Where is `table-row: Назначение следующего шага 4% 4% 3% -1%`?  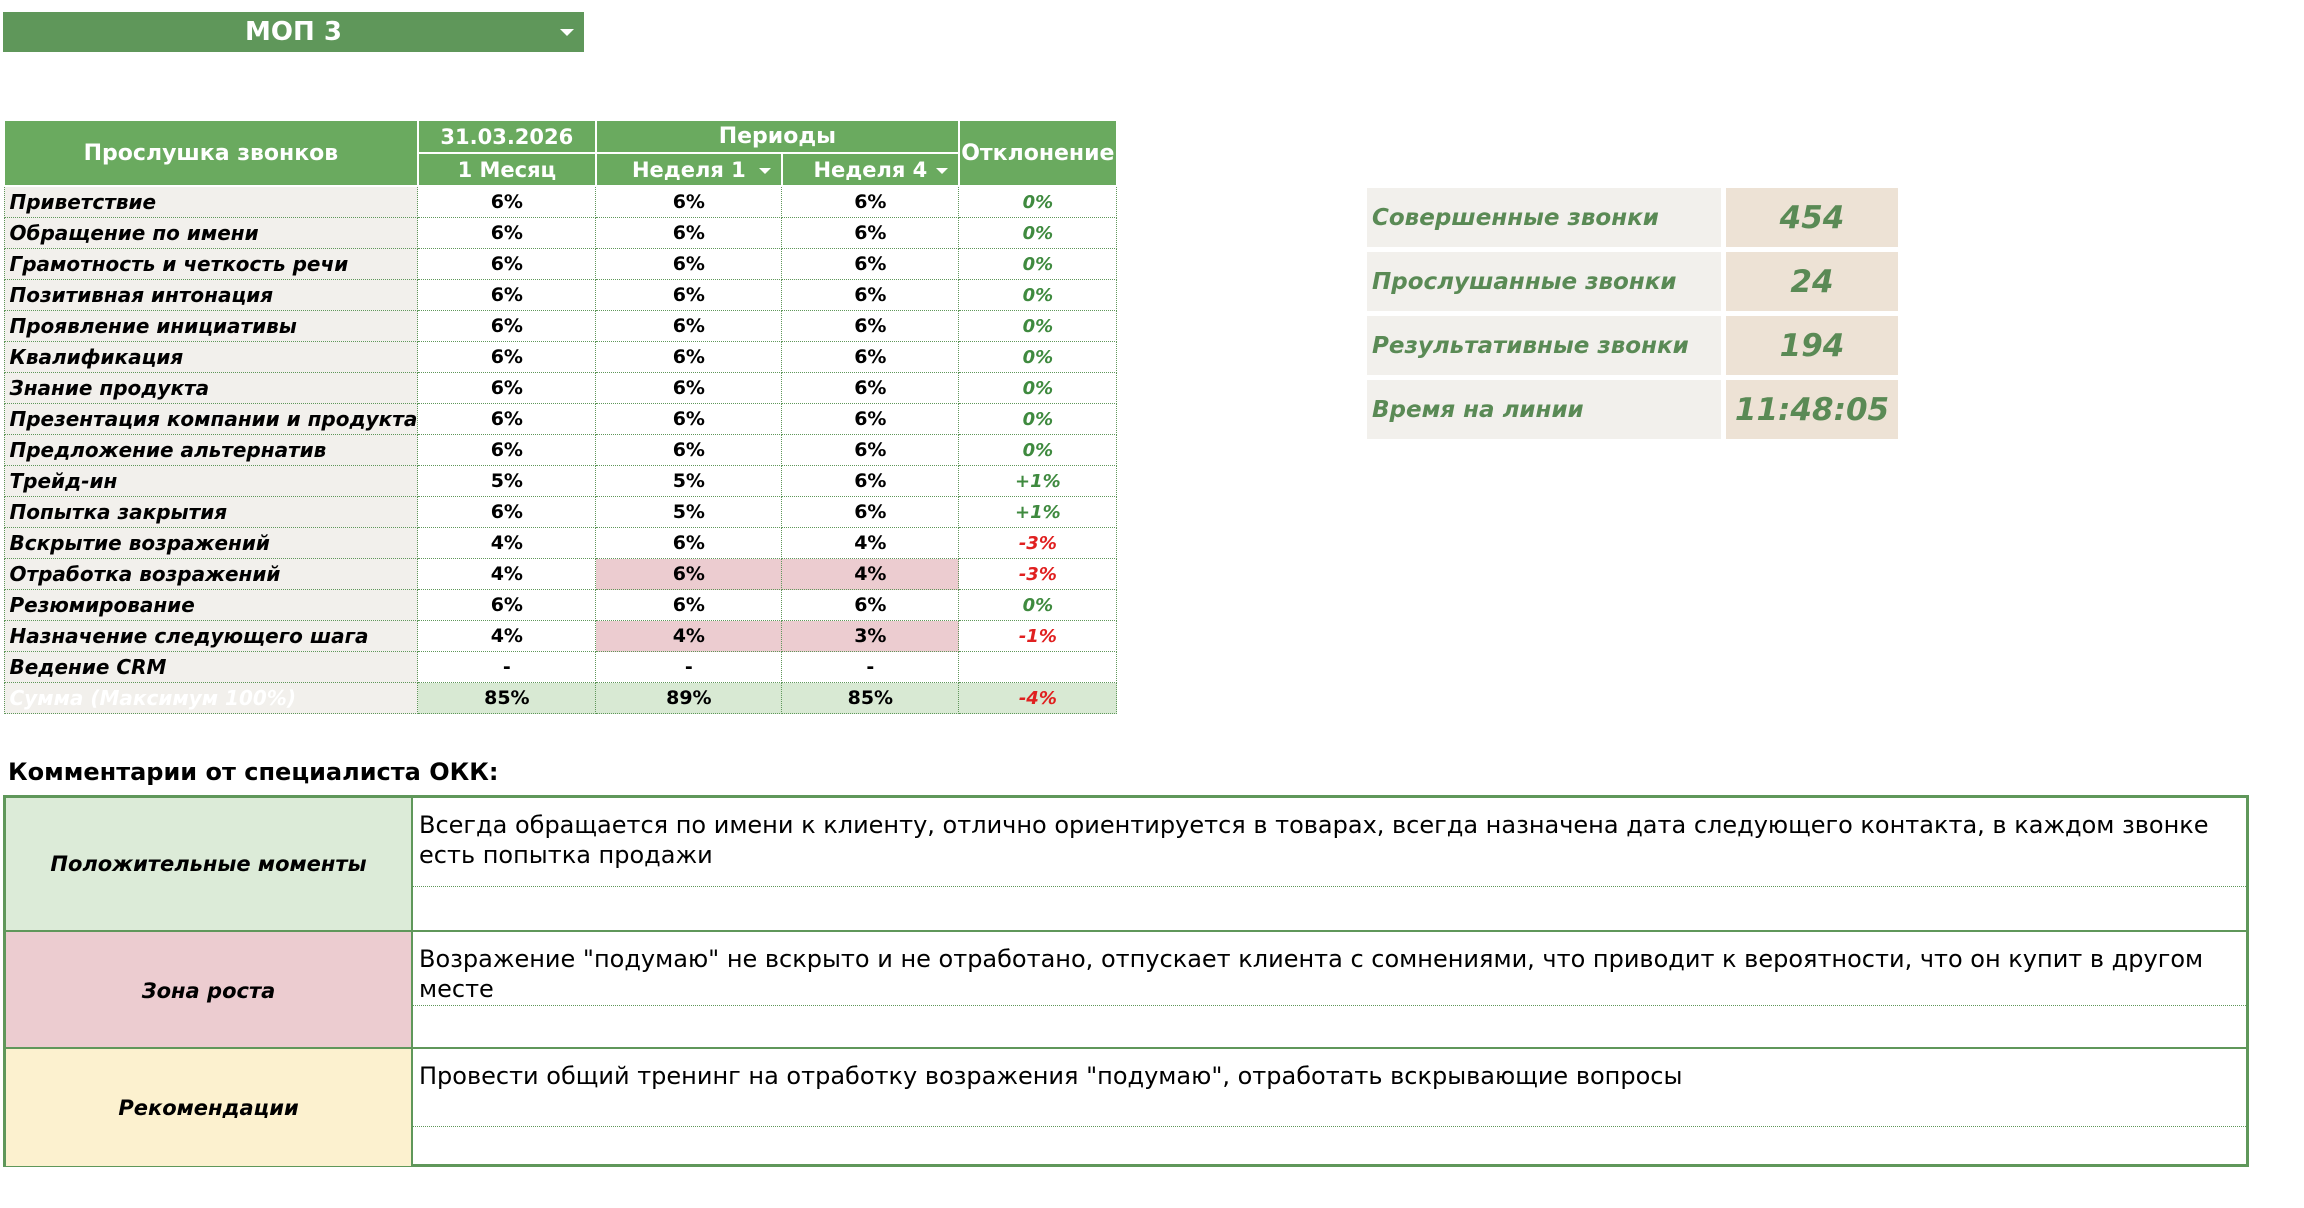
table-row: Назначение следующего шага 4% 4% 3% -1% is located at coordinates (560, 636).